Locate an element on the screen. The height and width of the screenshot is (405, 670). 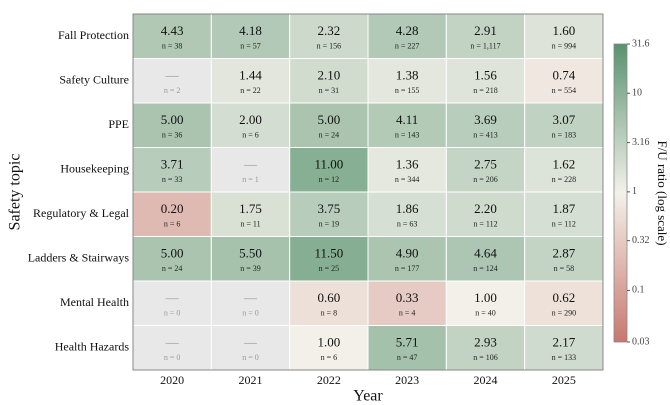
cell-count-label: n = 33 is located at coordinates (172, 179).